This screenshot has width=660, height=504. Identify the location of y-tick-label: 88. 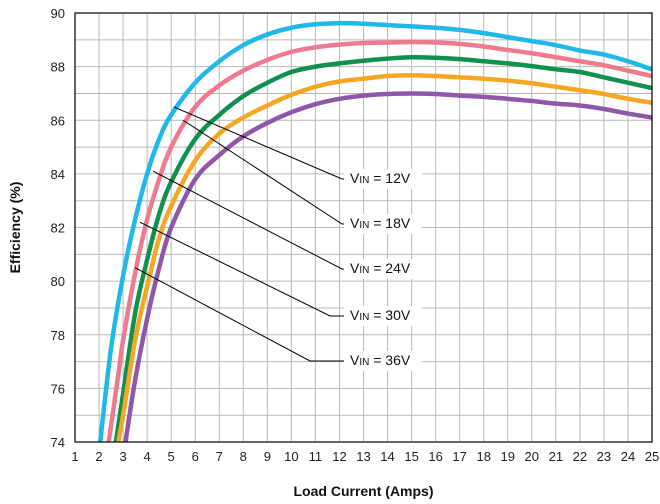
(58, 67).